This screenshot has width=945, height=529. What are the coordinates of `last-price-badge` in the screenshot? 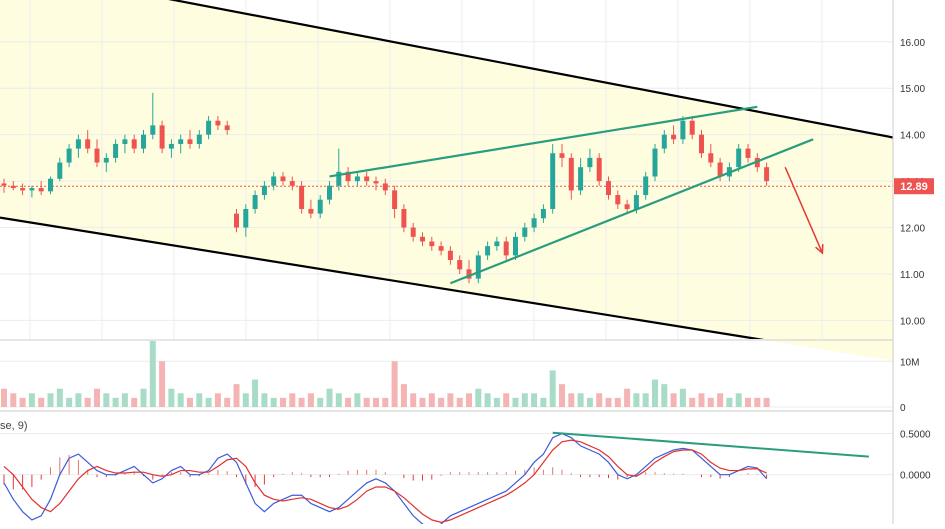 It's located at (914, 186).